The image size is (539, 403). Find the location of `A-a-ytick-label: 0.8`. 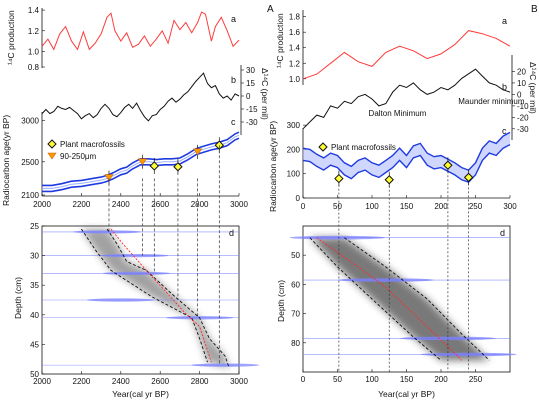

A-a-ytick-label: 0.8 is located at coordinates (34, 67).